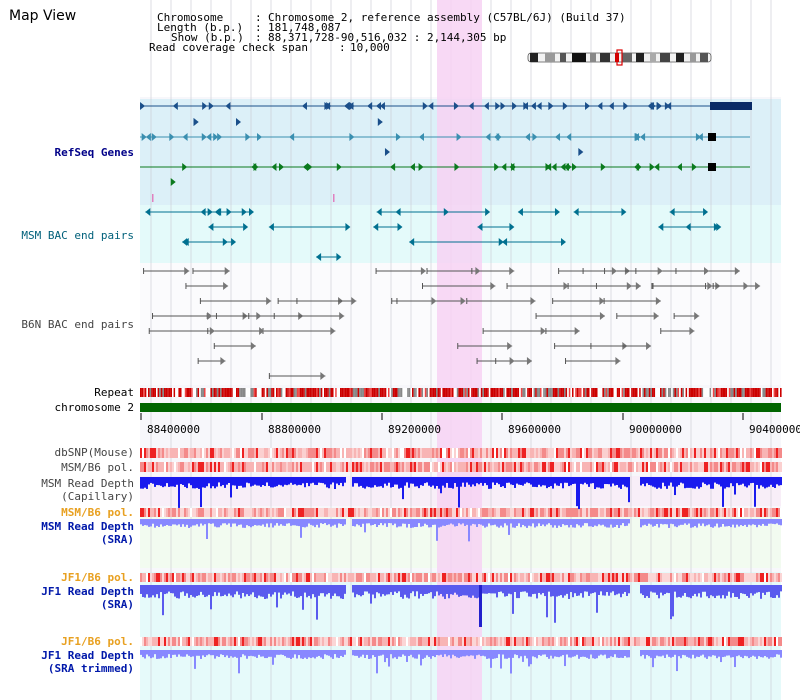 Image resolution: width=800 pixels, height=700 pixels. Describe the element at coordinates (77, 324) in the screenshot. I see `track-label-b6n-bac-end-pairs: B6N BAC end pairs` at that location.